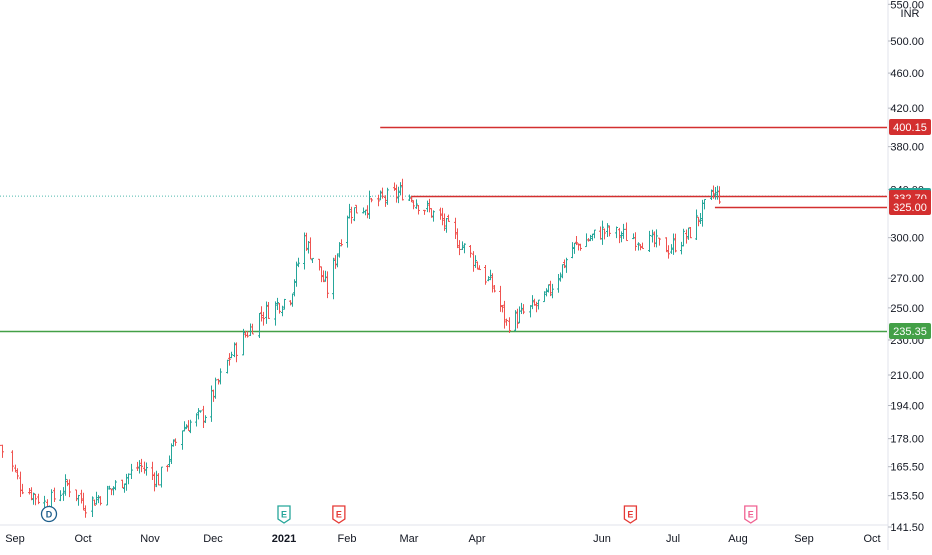 The width and height of the screenshot is (932, 555). I want to click on support-tag-label: 235.35, so click(910, 332).